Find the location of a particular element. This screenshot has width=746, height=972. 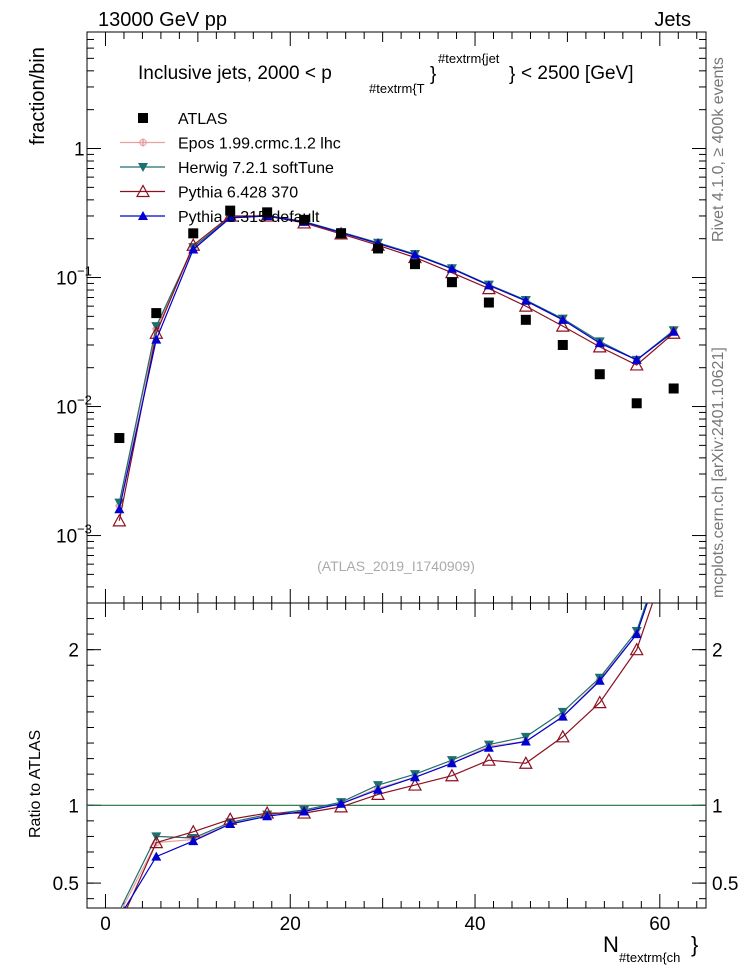

legend-title-range: < 2500 [GeV] is located at coordinates (577, 73).